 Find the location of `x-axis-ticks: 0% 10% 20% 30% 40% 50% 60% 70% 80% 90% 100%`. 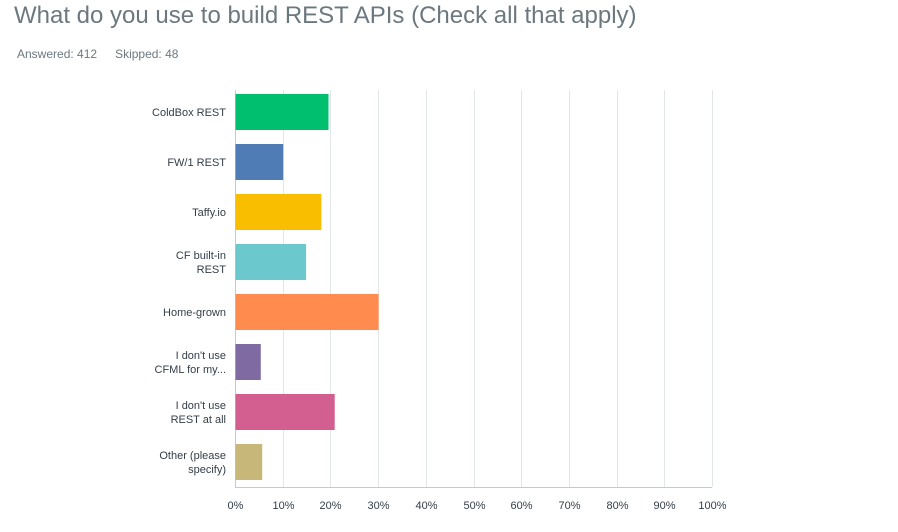

x-axis-ticks: 0% 10% 20% 30% 40% 50% 60% 70% 80% 90% 100% is located at coordinates (477, 506).